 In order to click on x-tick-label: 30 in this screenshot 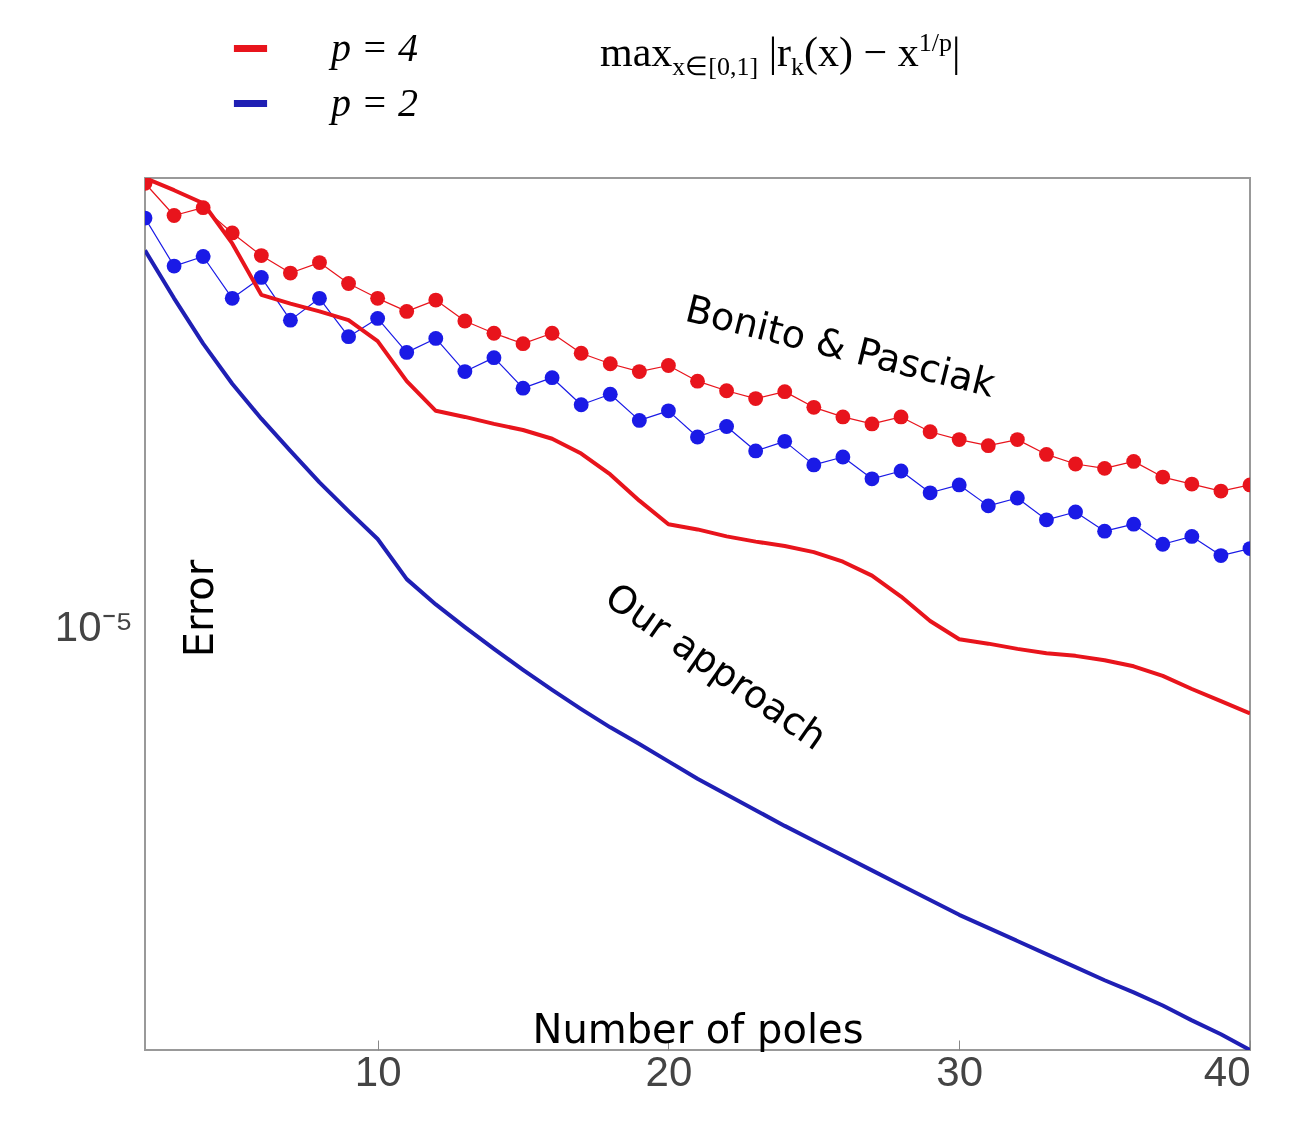, I will do `click(960, 1071)`.